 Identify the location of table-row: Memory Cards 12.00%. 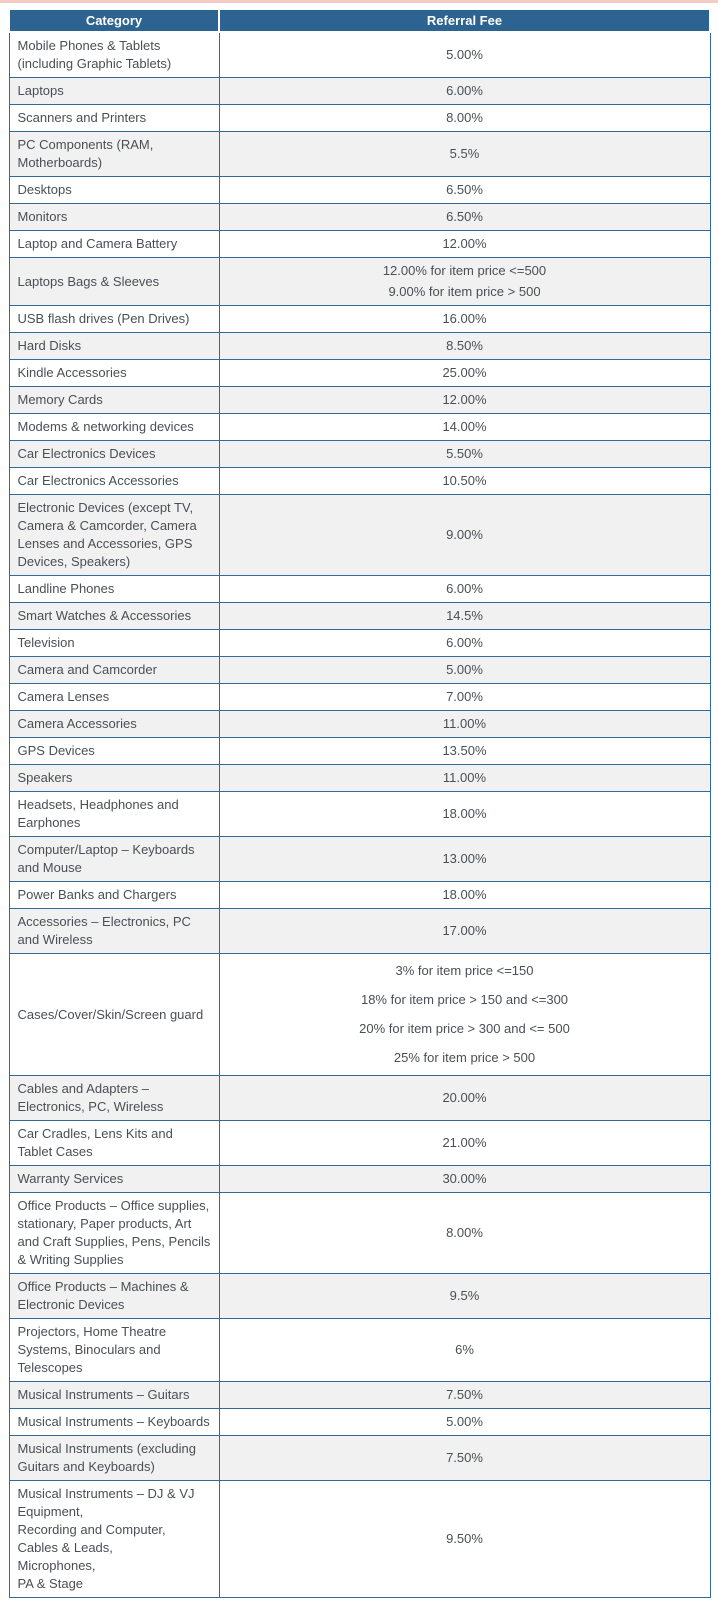
(359, 400).